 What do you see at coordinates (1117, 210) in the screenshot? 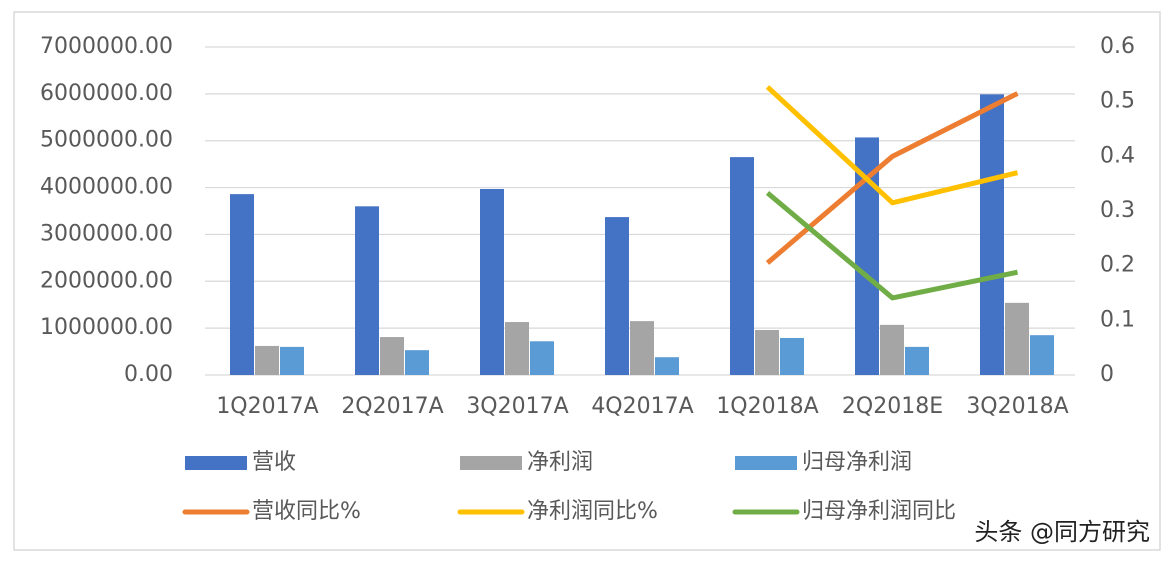
I see `y2-tick-label: 0.3` at bounding box center [1117, 210].